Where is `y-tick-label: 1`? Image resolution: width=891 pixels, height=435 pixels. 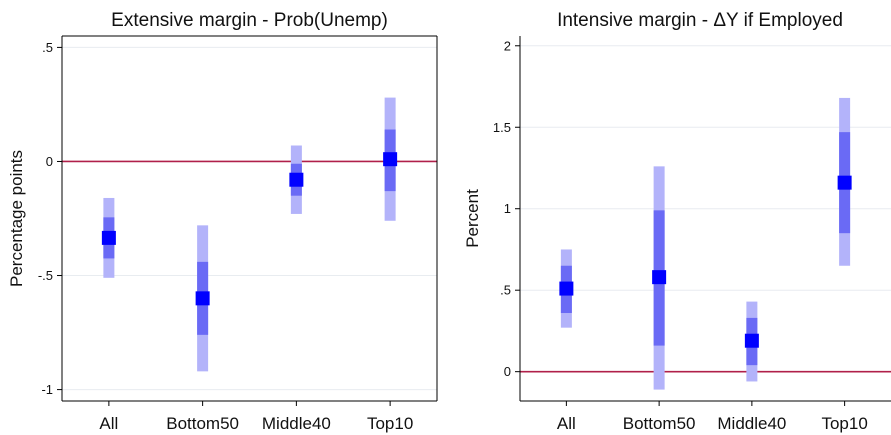 y-tick-label: 1 is located at coordinates (507, 208).